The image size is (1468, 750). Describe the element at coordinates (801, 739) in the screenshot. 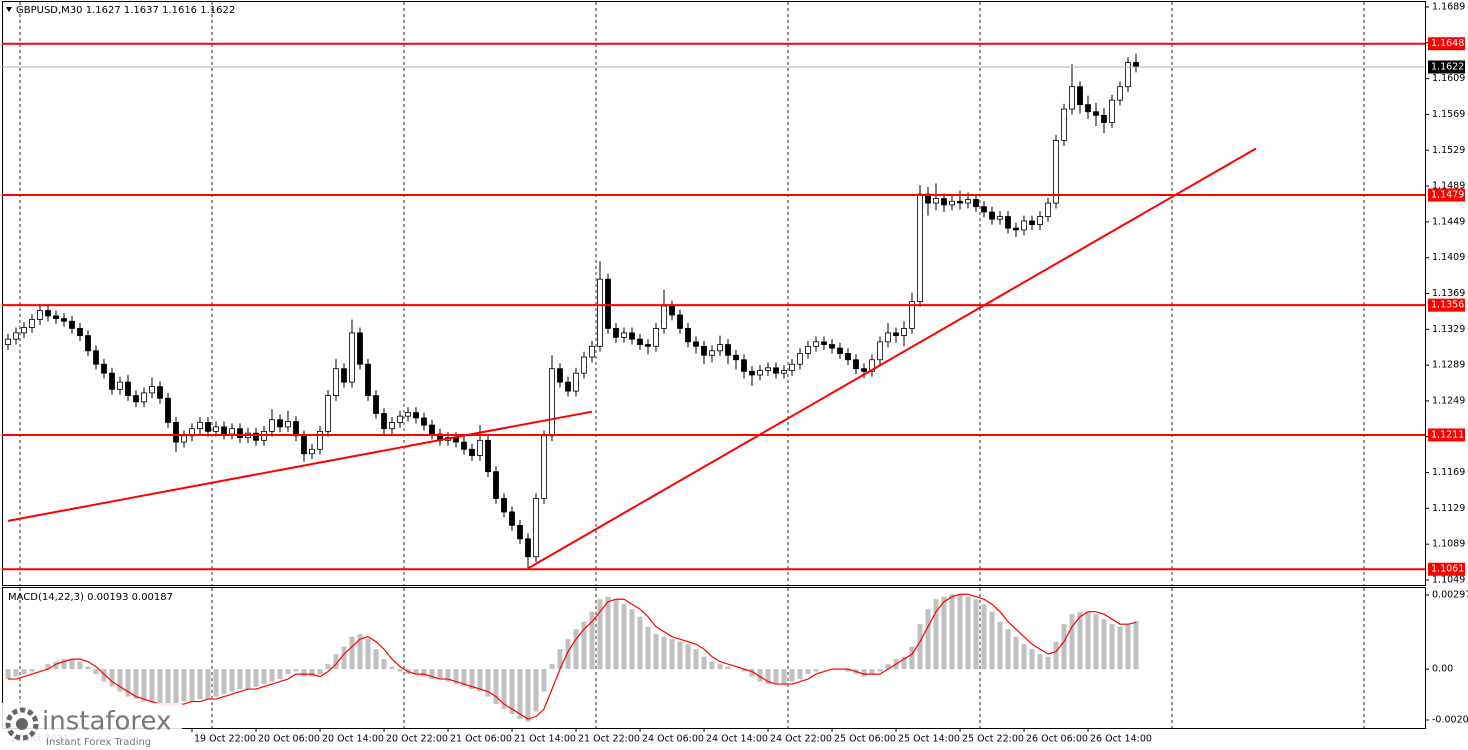

I see `x-tick-label: 24 Oct 22:00` at that location.